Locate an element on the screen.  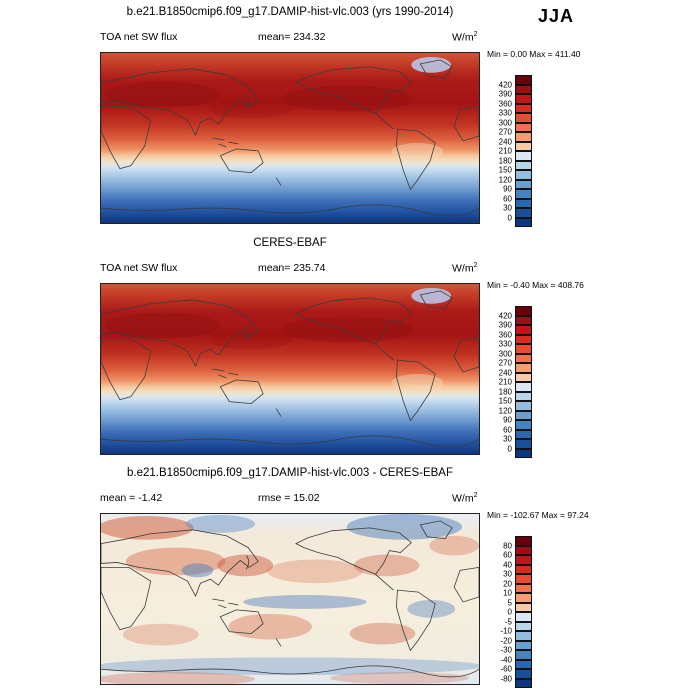
colorbar-tick: -60 is located at coordinates (506, 669).